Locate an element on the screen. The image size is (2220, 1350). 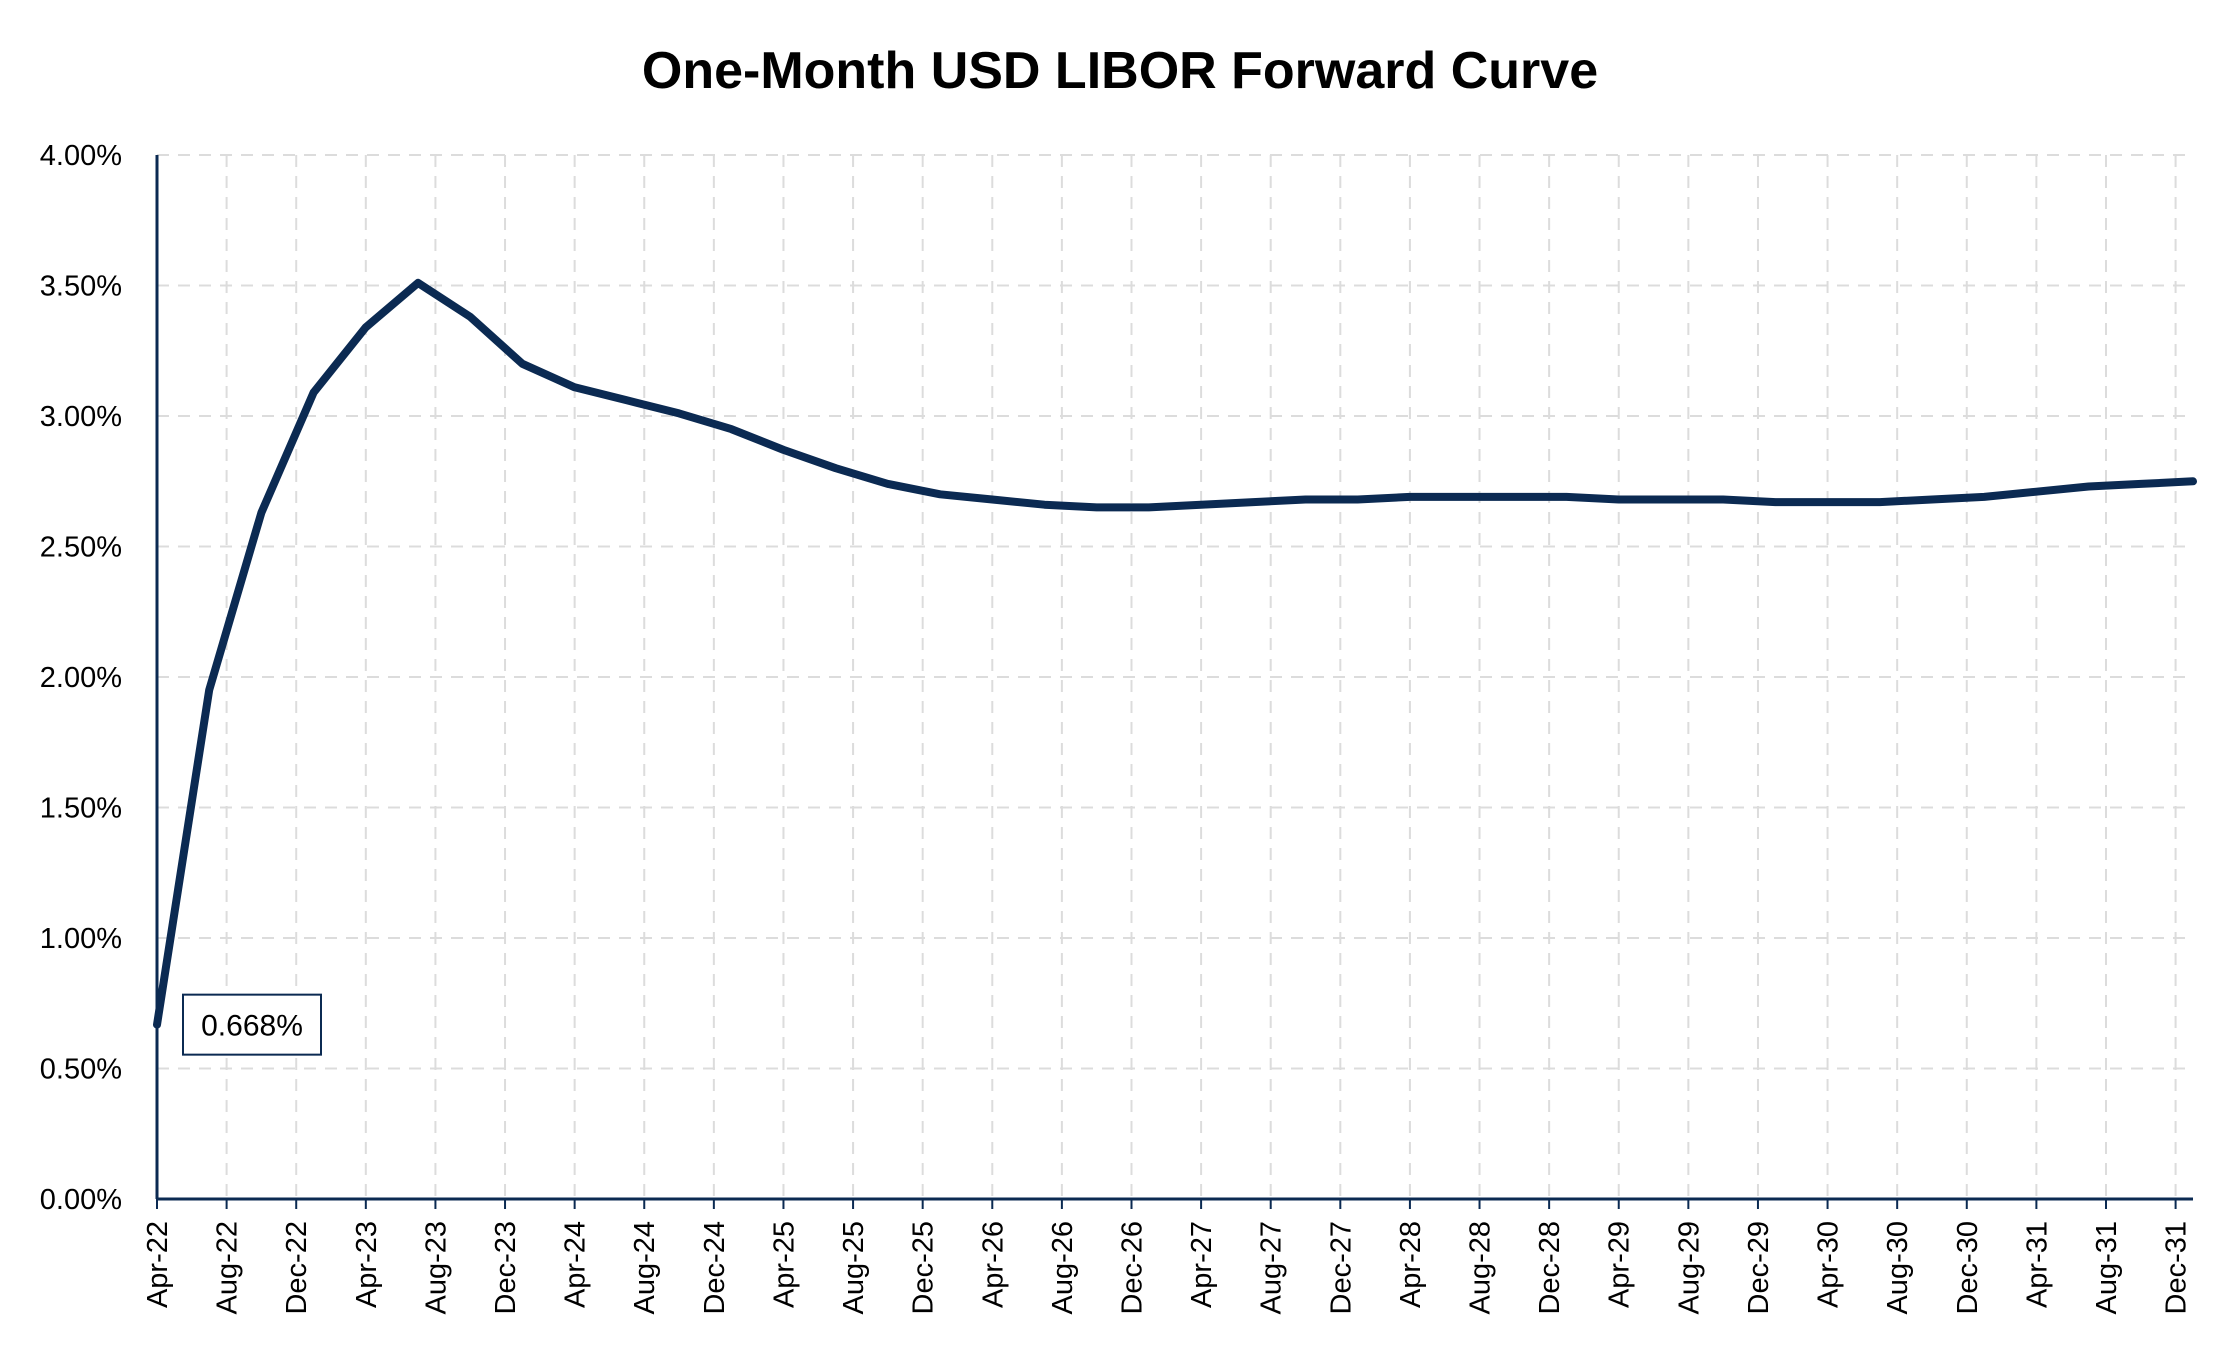
x-tick-label: Apr-31 is located at coordinates (2037, 1264).